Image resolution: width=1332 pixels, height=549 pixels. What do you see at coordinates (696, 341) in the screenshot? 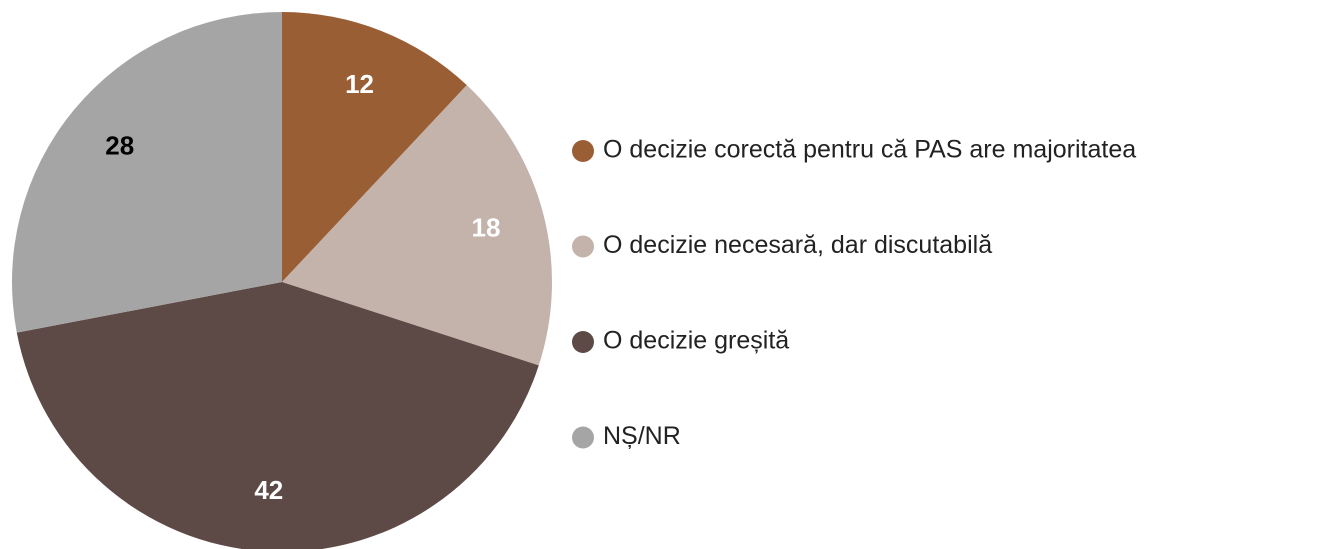
I see `legend-label: O decizie greșită` at bounding box center [696, 341].